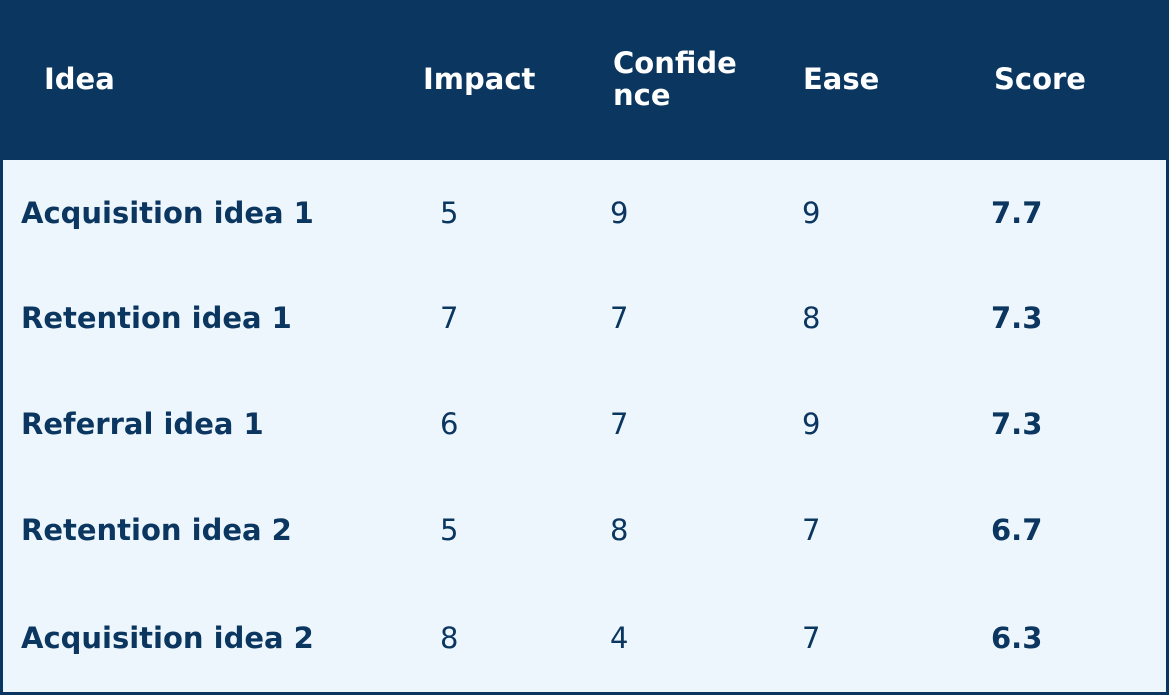 The image size is (1169, 699). I want to click on idea-cell: Retention idea 2, so click(200, 531).